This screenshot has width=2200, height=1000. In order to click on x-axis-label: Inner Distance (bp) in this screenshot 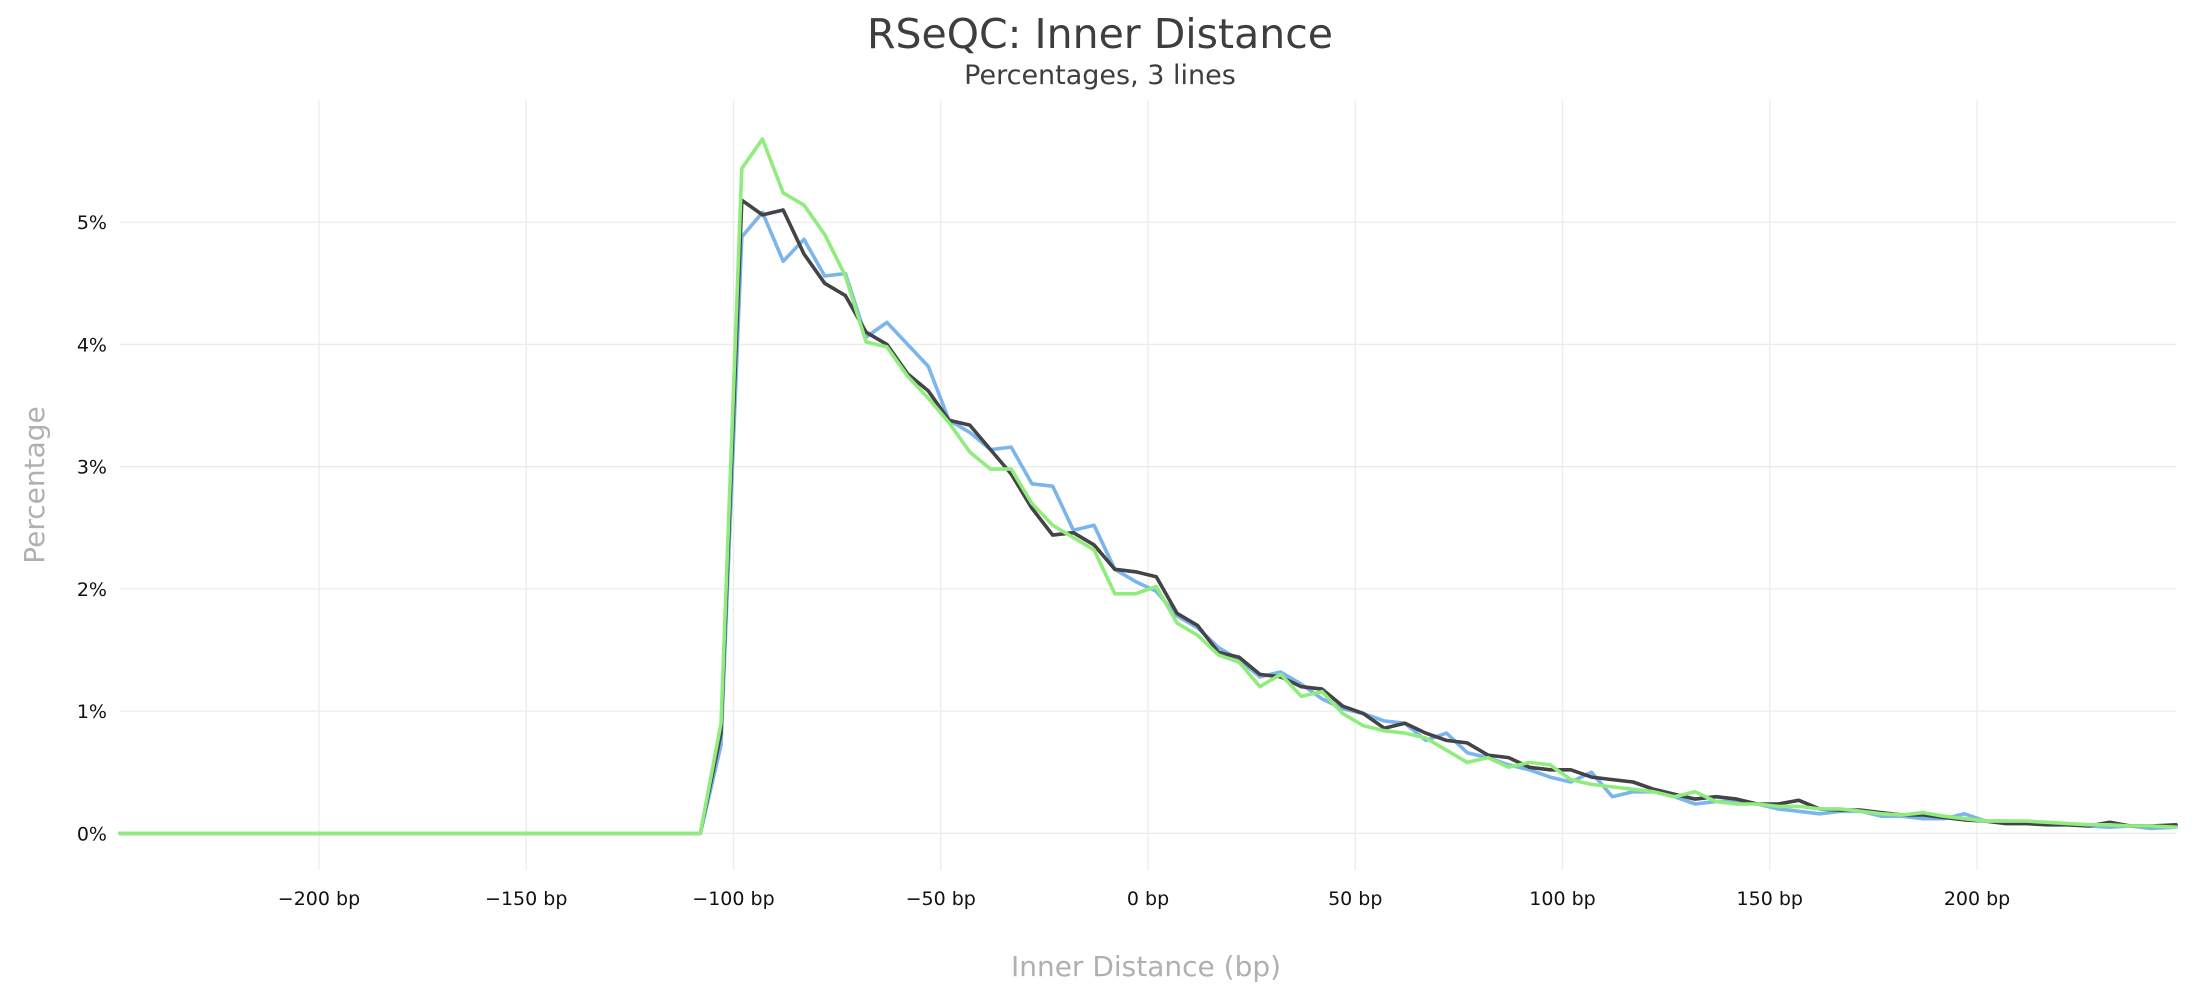, I will do `click(1146, 966)`.